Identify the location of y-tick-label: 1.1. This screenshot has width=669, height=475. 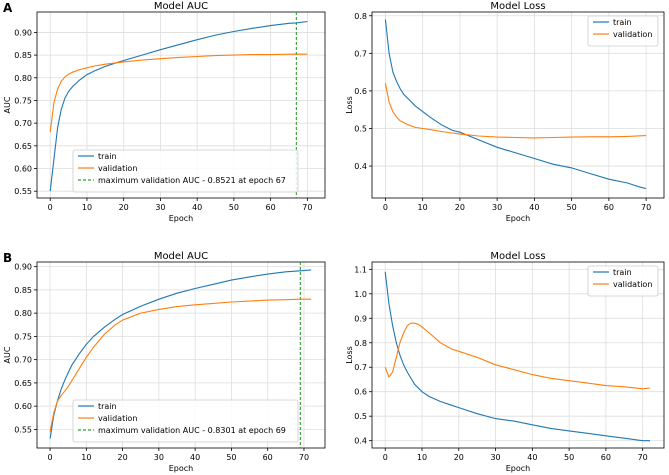
(360, 269).